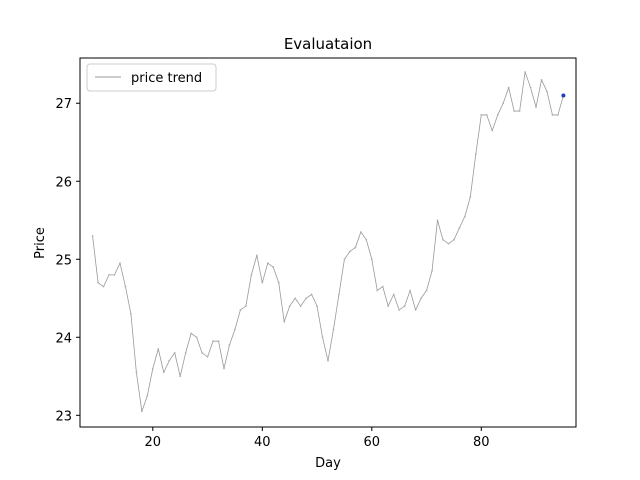 This screenshot has height=480, width=640. What do you see at coordinates (63, 104) in the screenshot?
I see `y-tick-label: 27` at bounding box center [63, 104].